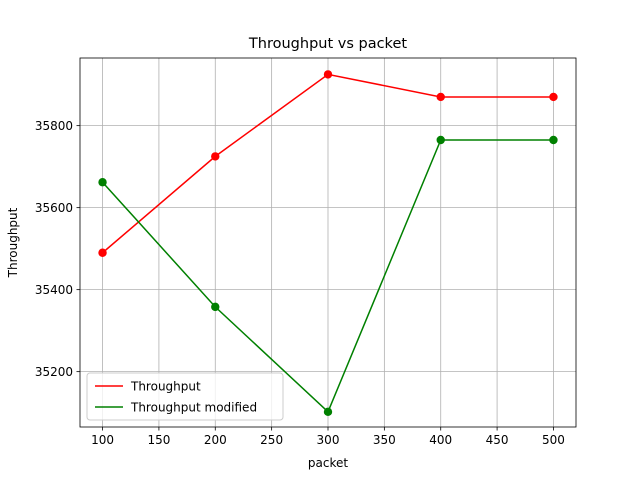  Describe the element at coordinates (553, 440) in the screenshot. I see `x-tick-label: 500` at that location.